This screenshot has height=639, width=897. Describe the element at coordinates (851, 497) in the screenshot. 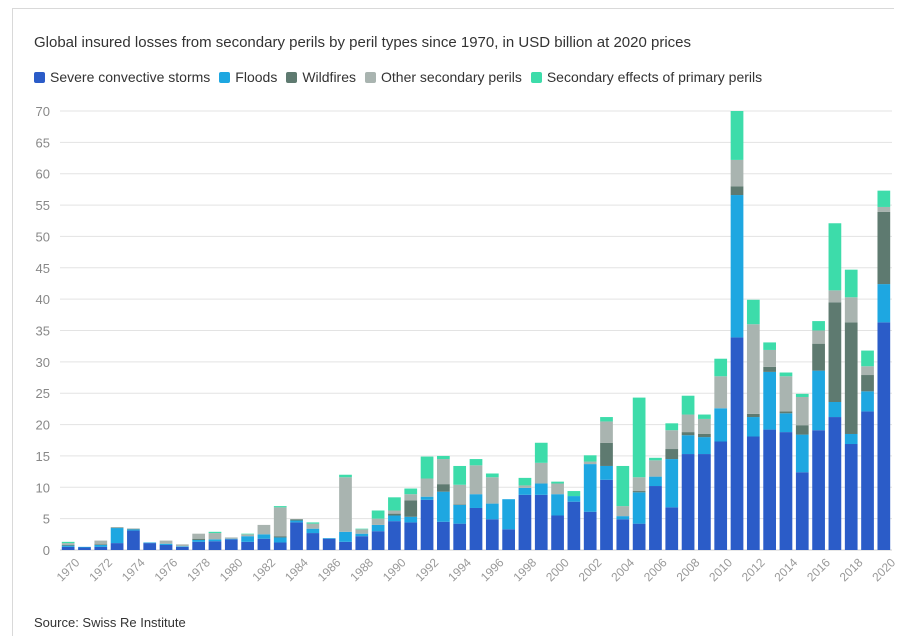

I see `bar-2018-severe-convective-storms` at that location.